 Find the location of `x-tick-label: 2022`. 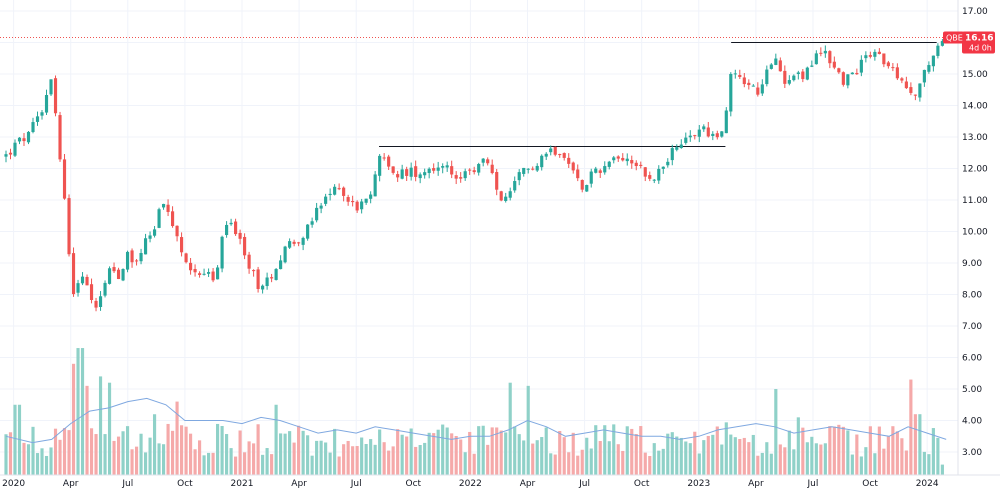

x-tick-label: 2022 is located at coordinates (470, 484).